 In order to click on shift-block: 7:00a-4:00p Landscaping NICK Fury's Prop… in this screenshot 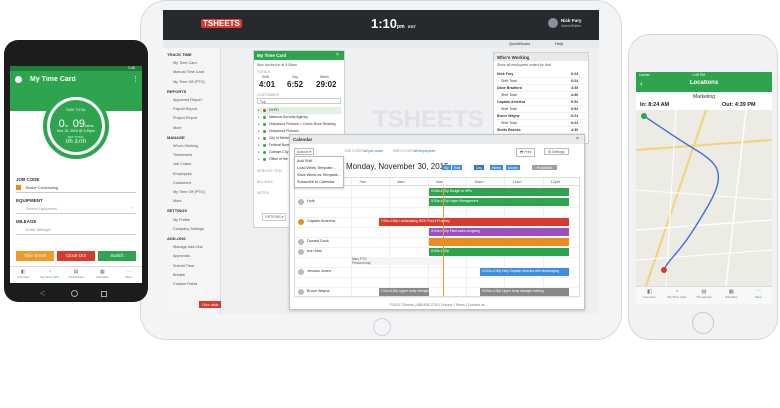, I will do `click(474, 222)`.